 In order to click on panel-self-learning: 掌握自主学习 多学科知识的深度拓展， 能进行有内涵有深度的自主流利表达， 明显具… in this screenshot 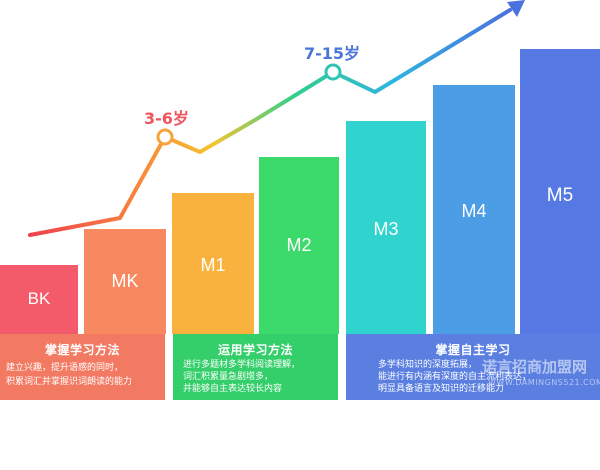, I will do `click(473, 367)`.